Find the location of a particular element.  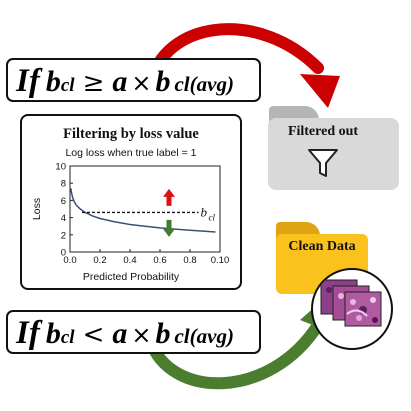

chart-title: Filtering by loss value is located at coordinates (131, 134).